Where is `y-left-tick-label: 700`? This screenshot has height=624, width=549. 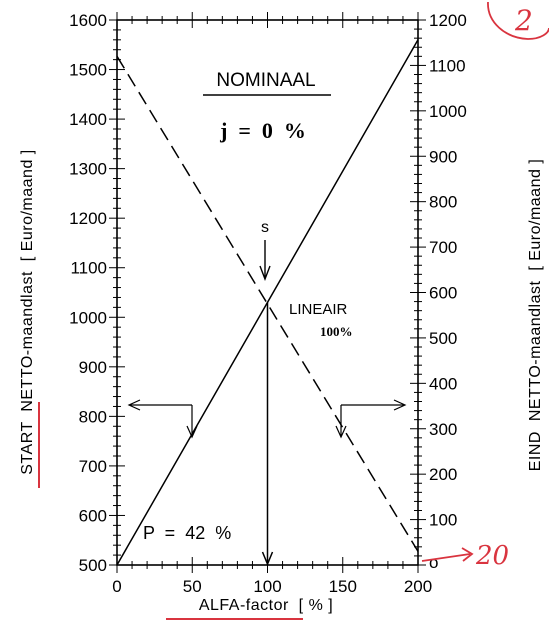
y-left-tick-label: 700 is located at coordinates (93, 466).